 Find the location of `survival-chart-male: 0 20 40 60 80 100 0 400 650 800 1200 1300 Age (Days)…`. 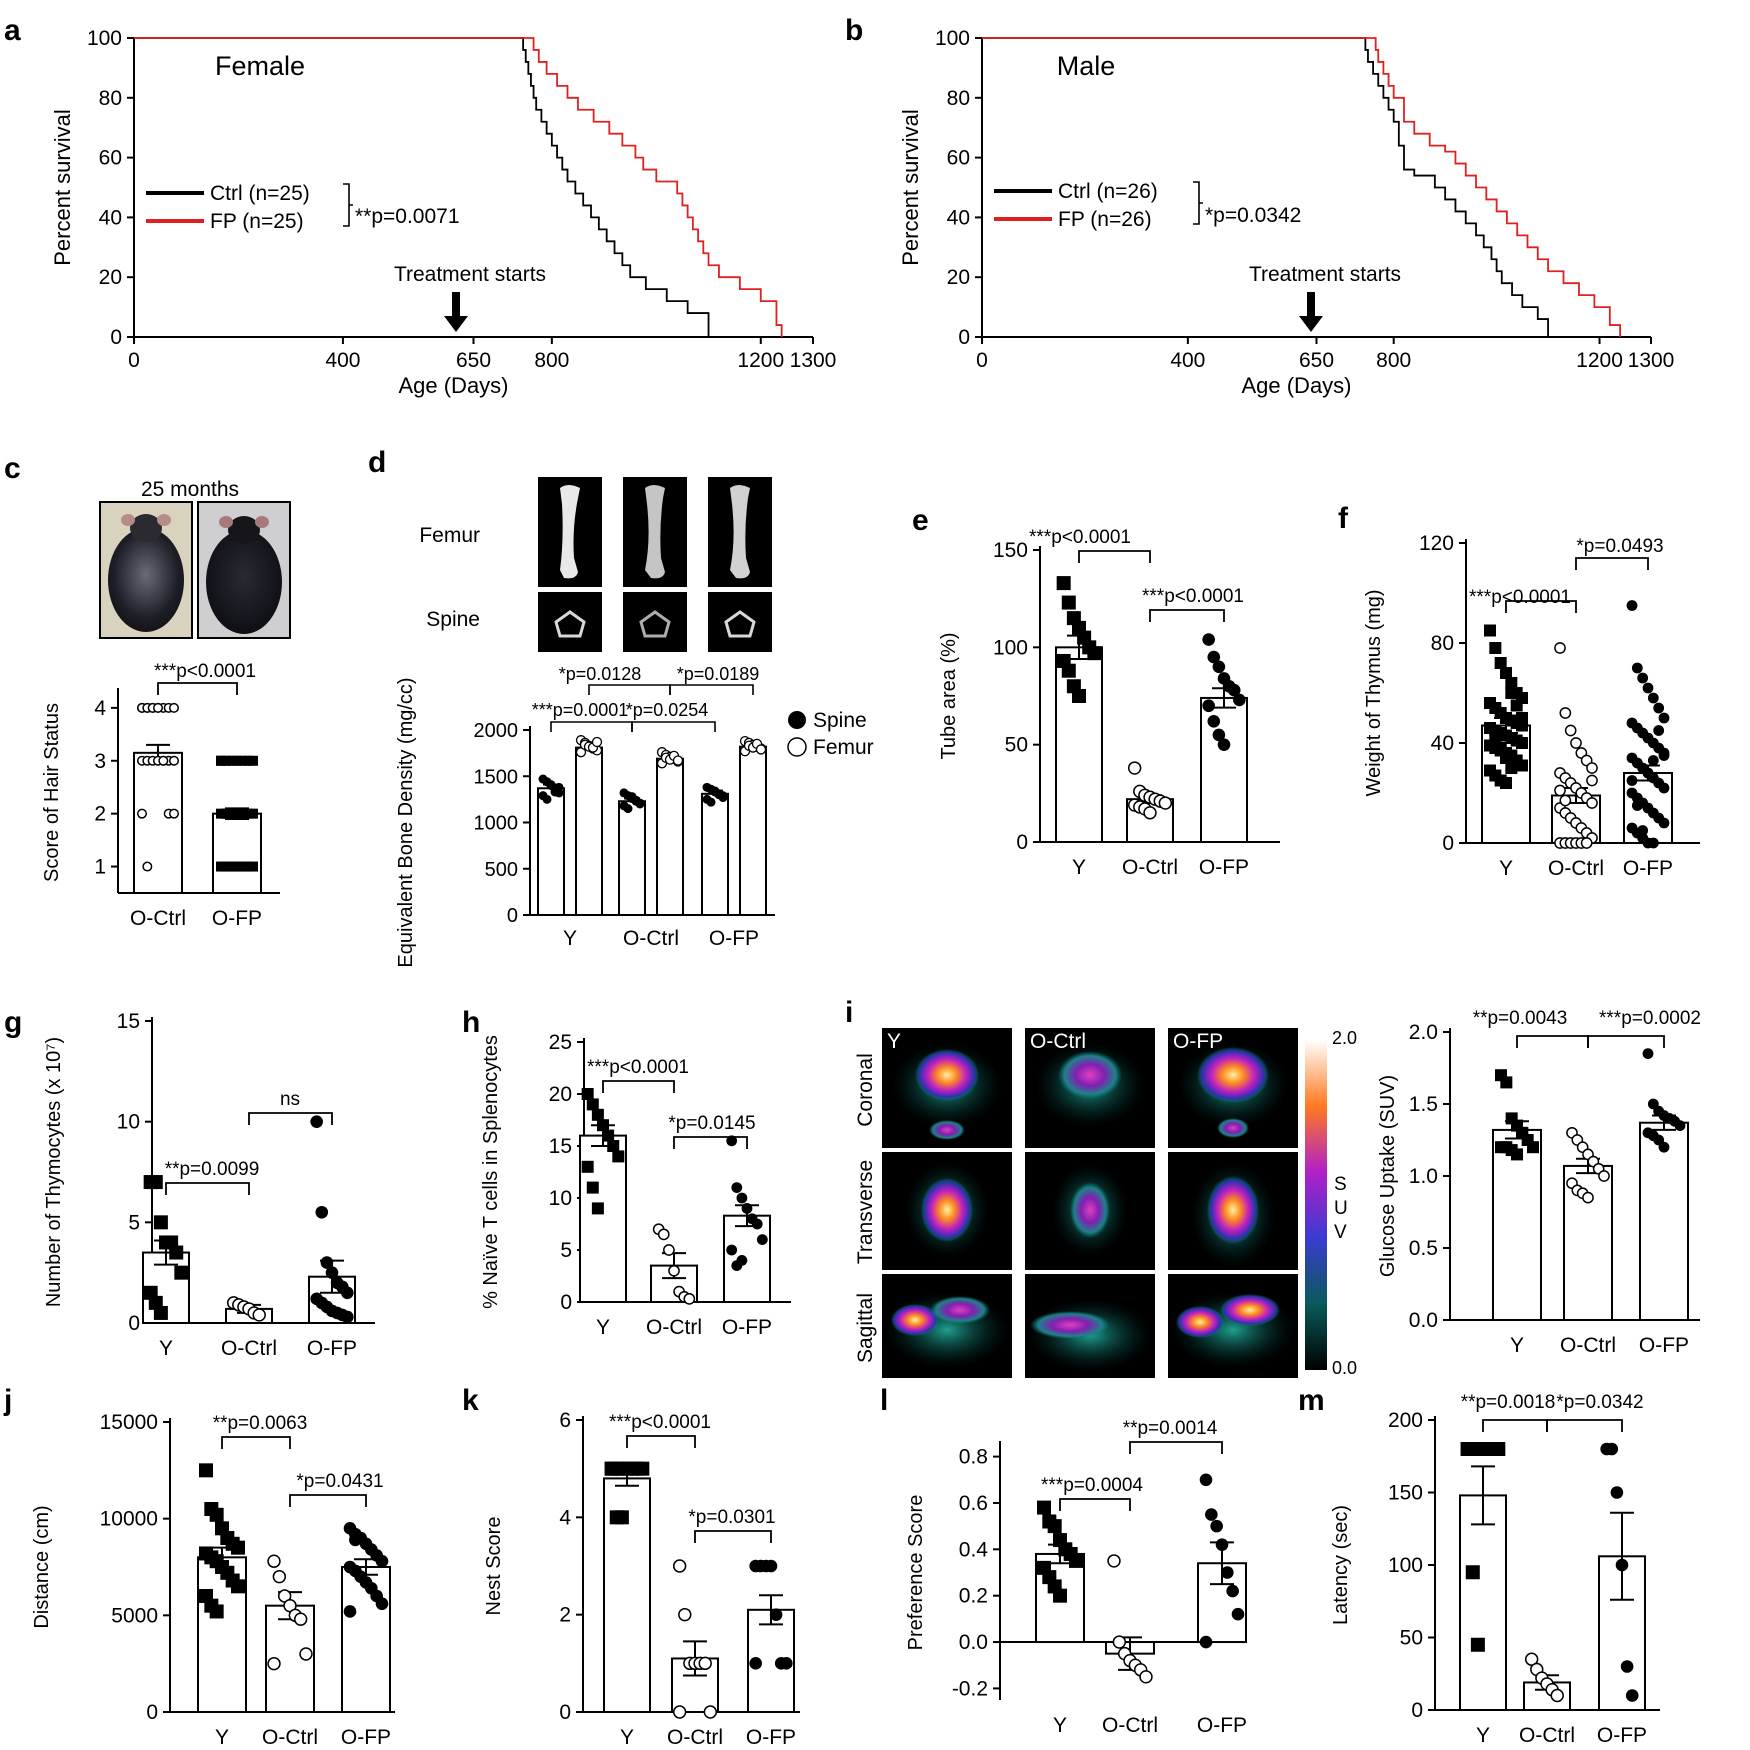

survival-chart-male: 0 20 40 60 80 100 0 400 650 800 1200 1300 Age (Days)… is located at coordinates (1286, 212).